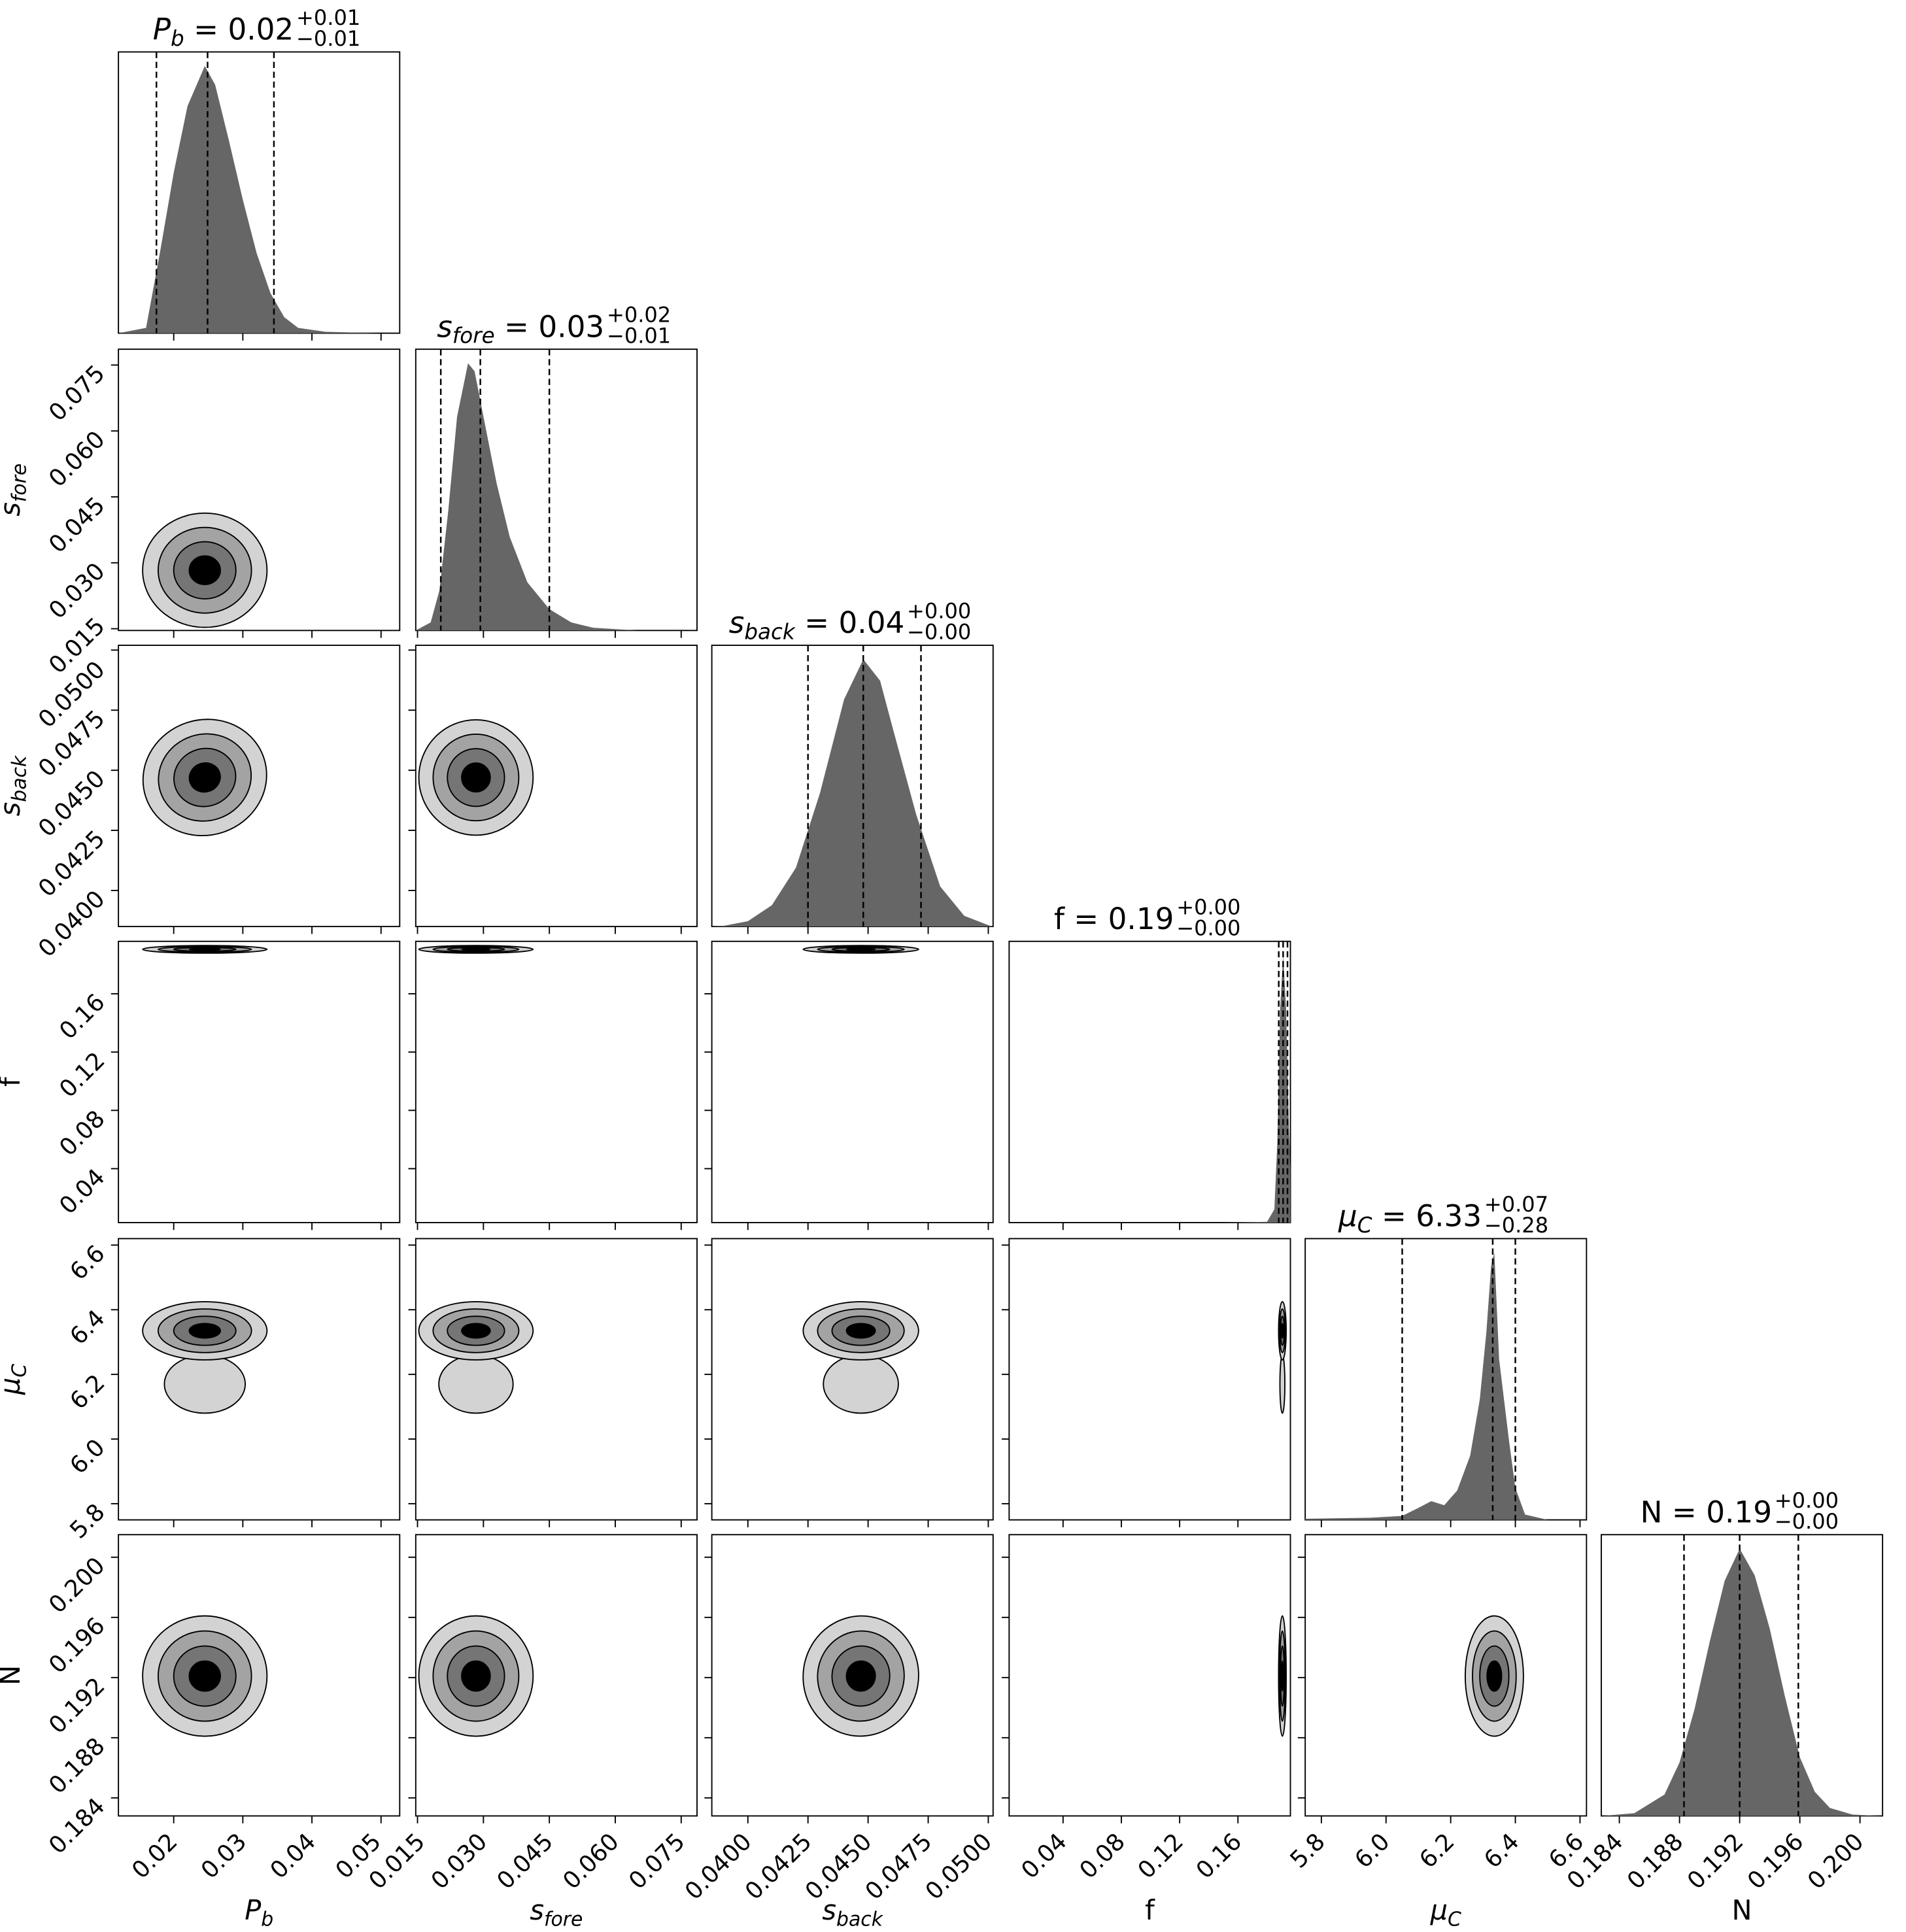  Describe the element at coordinates (1655, 1861) in the screenshot. I see `x-tick-label: 0.188` at that location.